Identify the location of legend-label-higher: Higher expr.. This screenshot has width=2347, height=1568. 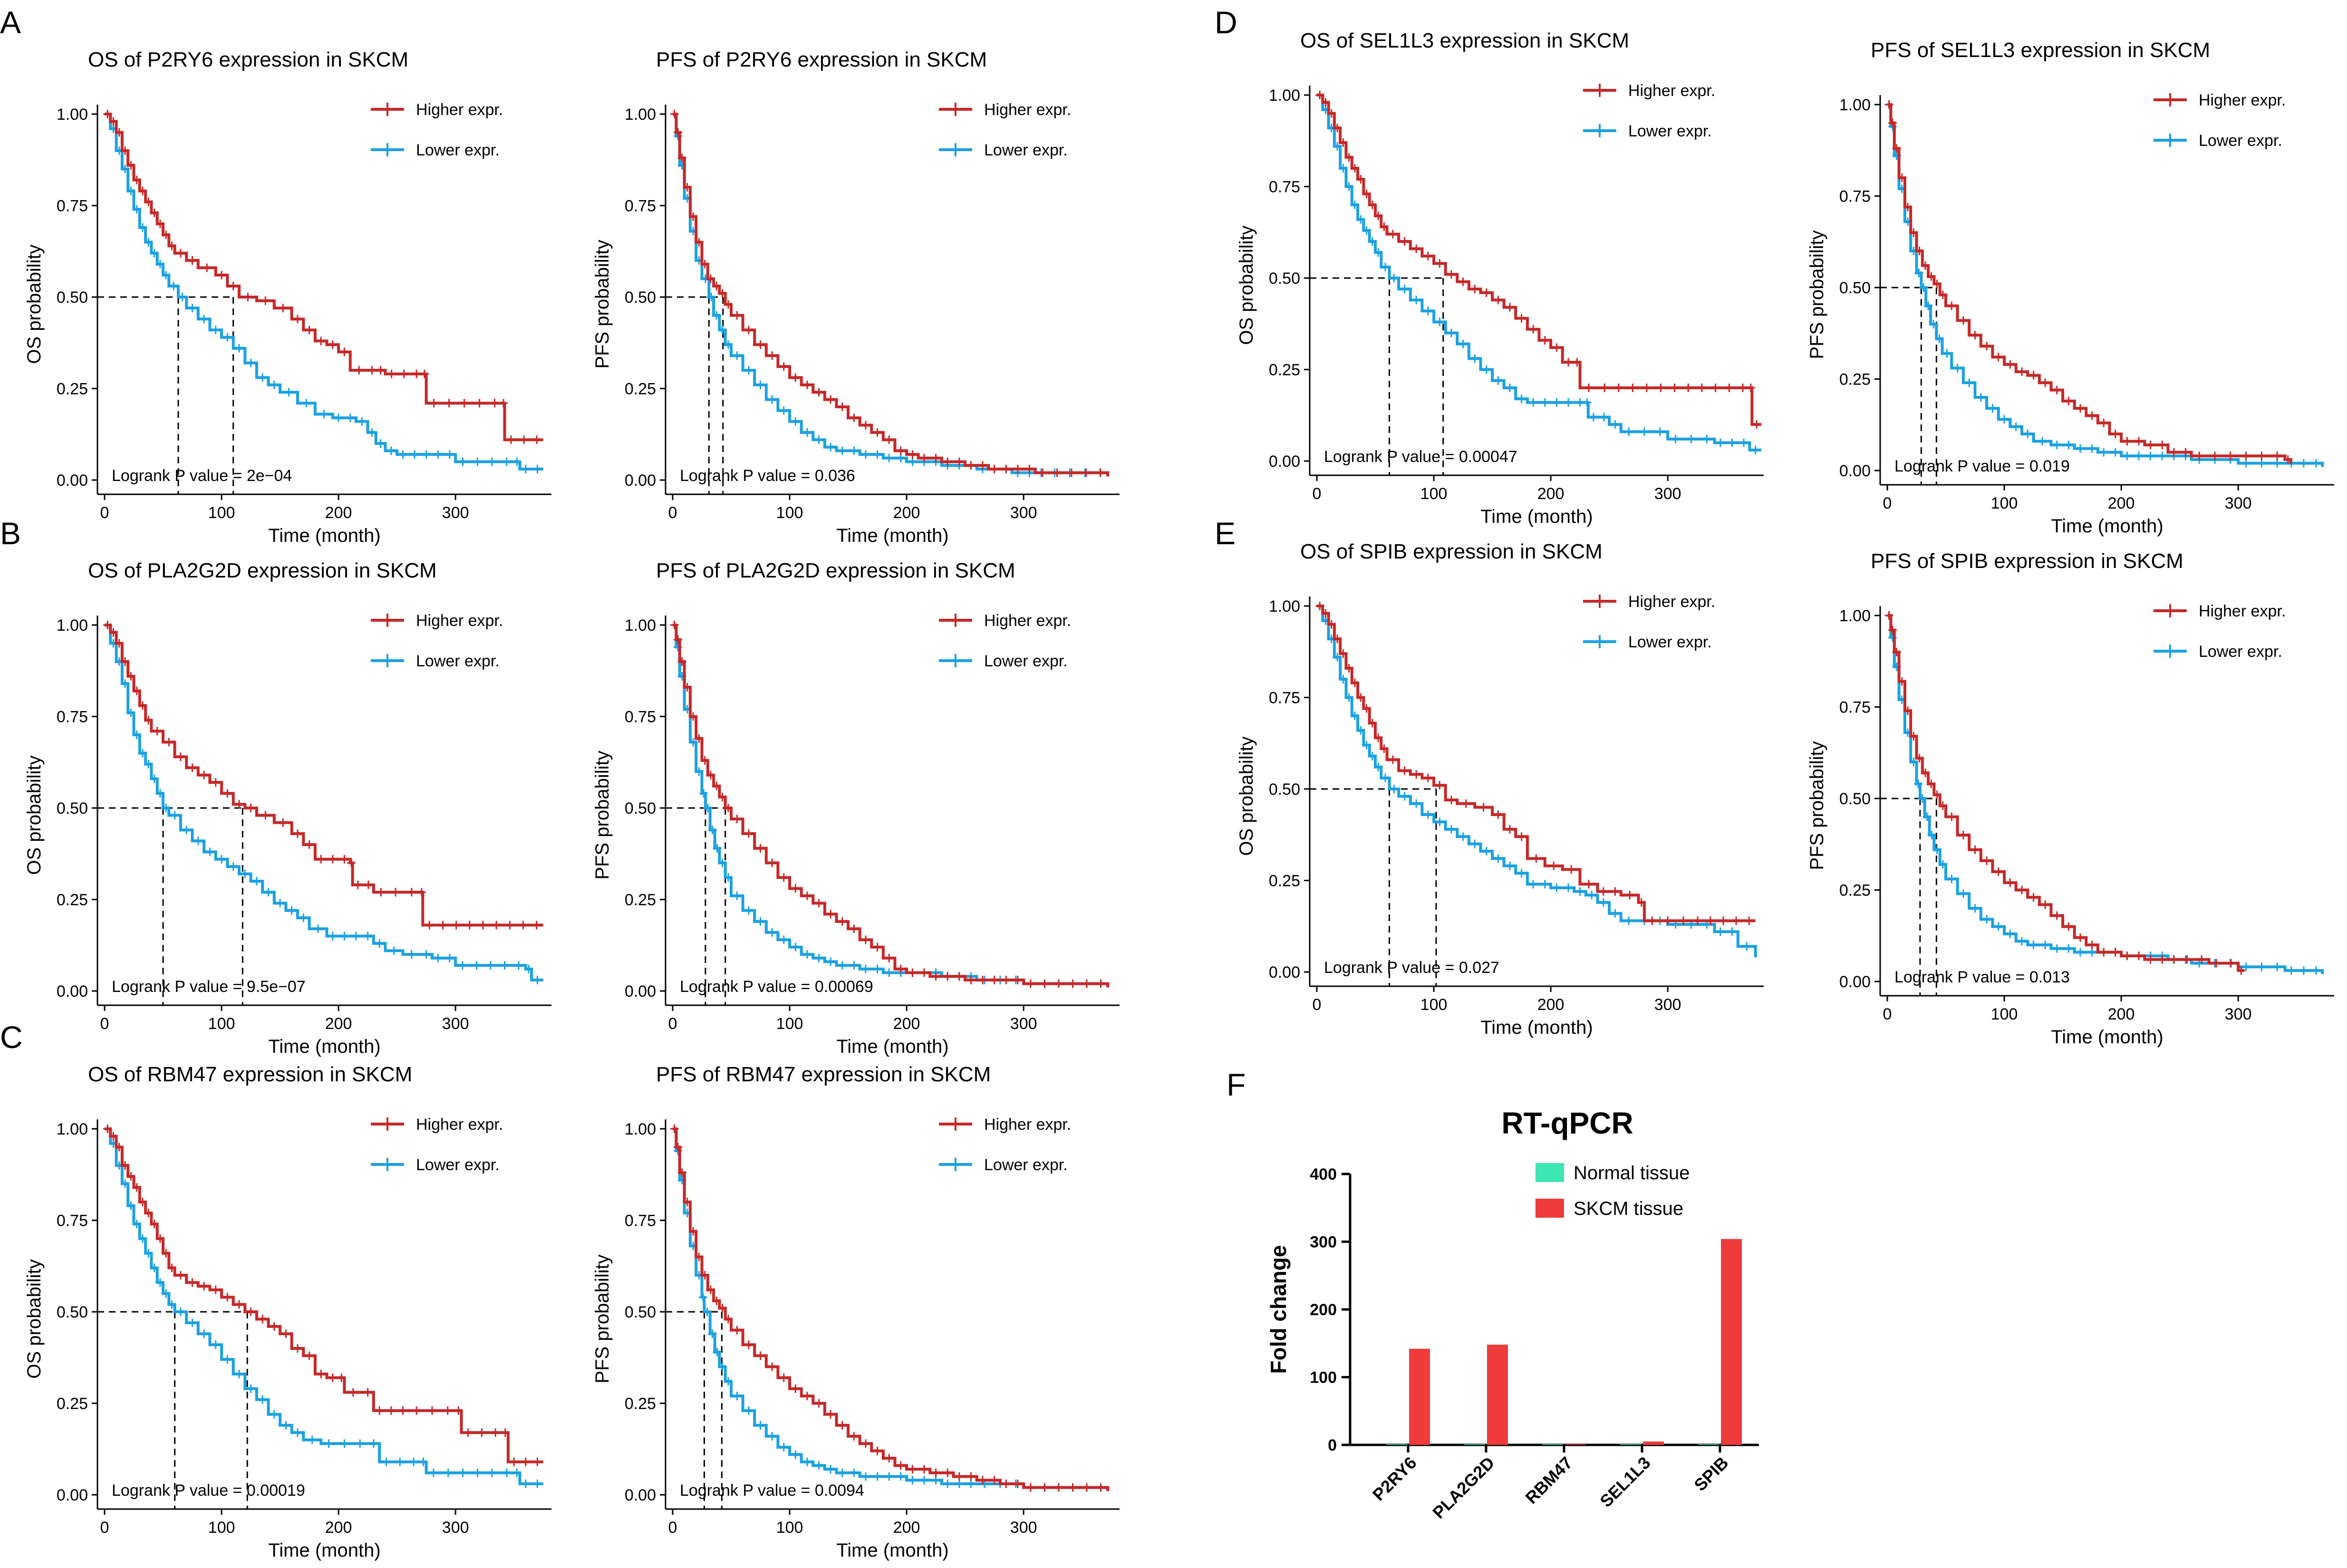
(1671, 602).